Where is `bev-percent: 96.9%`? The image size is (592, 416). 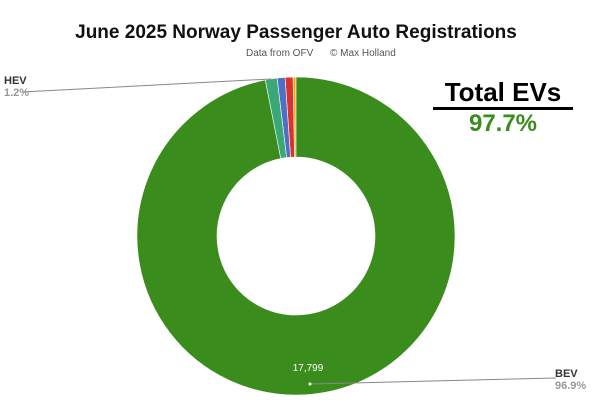 bev-percent: 96.9% is located at coordinates (571, 386).